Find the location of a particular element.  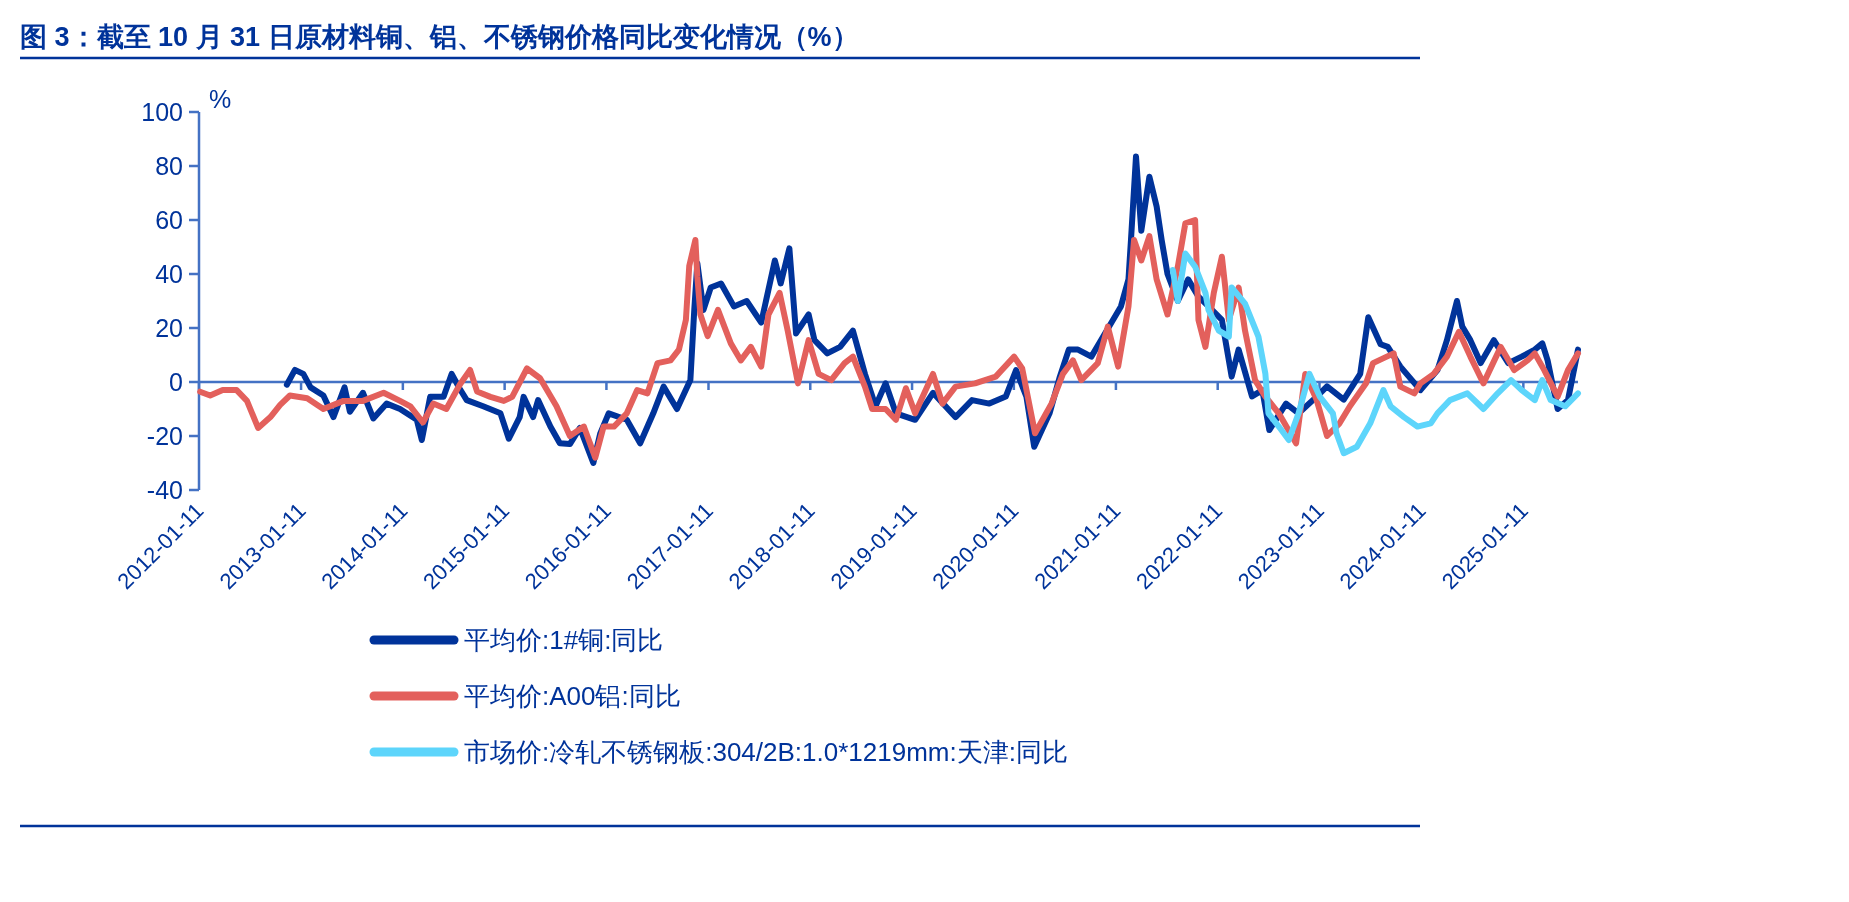

y-tick-label: -40 is located at coordinates (164, 489).